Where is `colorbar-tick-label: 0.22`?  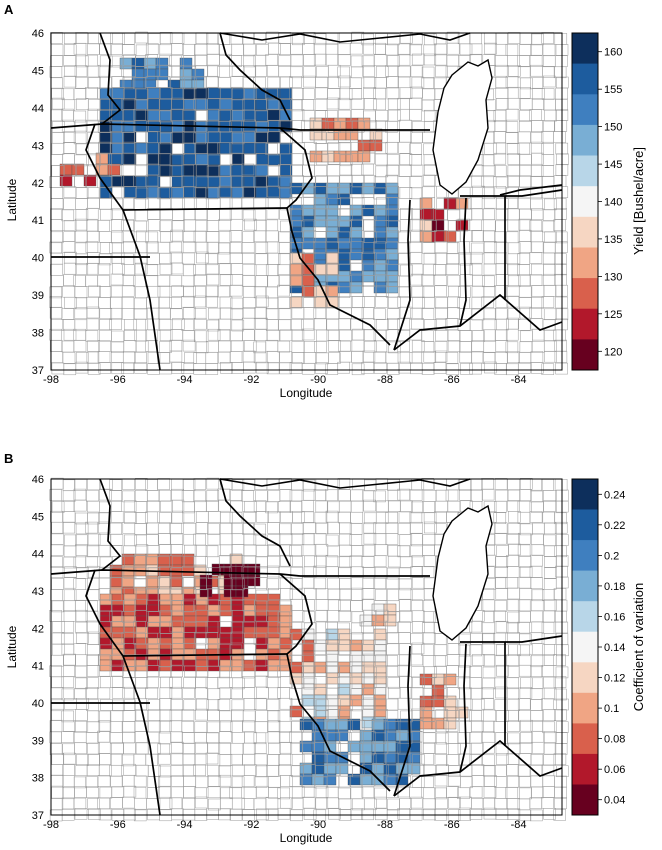 colorbar-tick-label: 0.22 is located at coordinates (614, 526).